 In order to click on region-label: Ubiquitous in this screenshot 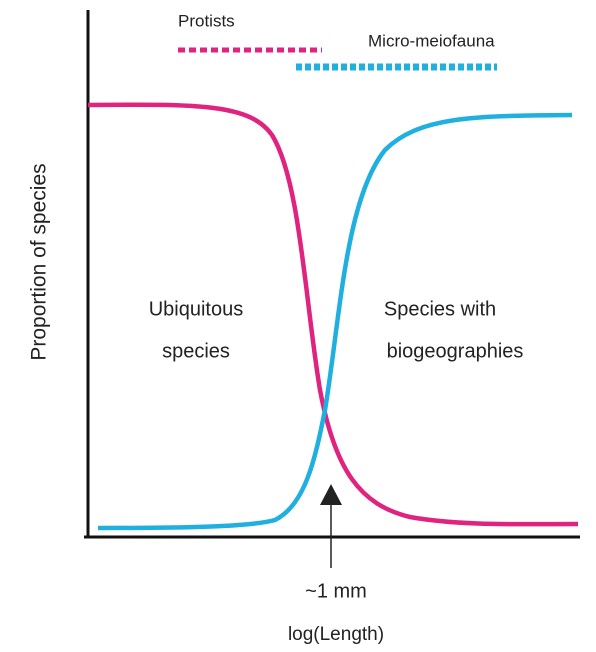, I will do `click(196, 309)`.